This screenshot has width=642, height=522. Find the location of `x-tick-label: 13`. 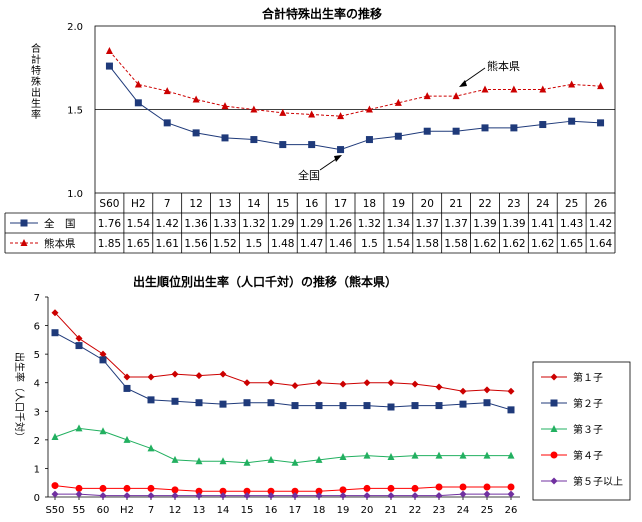

x-tick-label: 13 is located at coordinates (199, 510).